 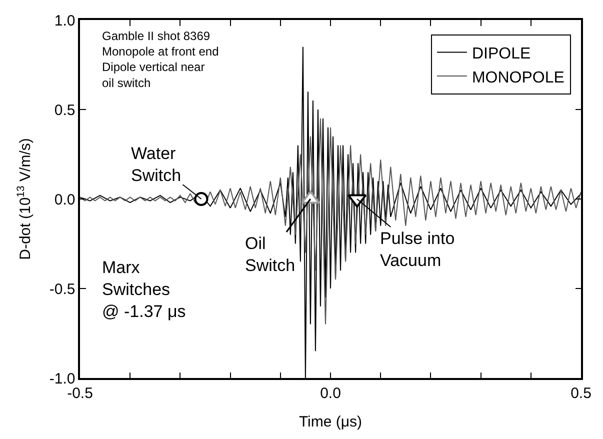 What do you see at coordinates (581, 393) in the screenshot?
I see `x-tick-label: 0.5` at bounding box center [581, 393].